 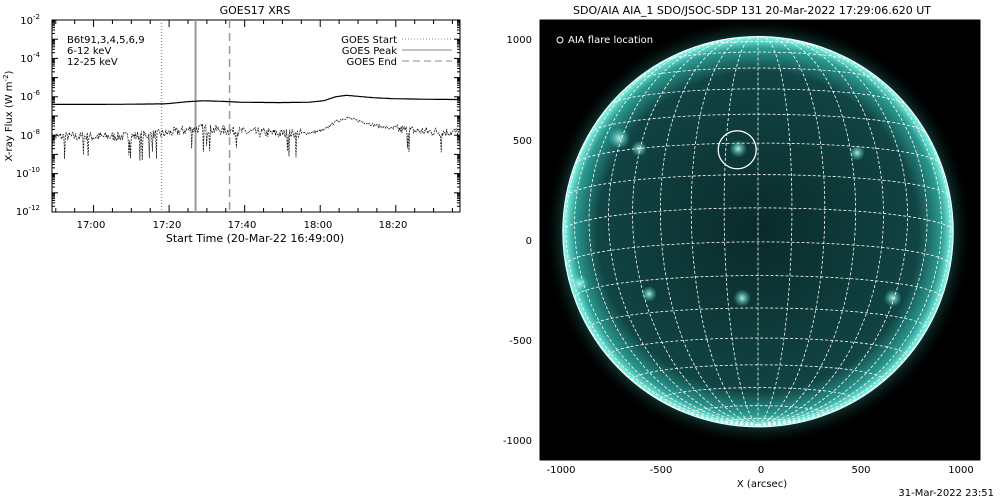 I want to click on aia-ytick-label: -1000, so click(x=517, y=441).